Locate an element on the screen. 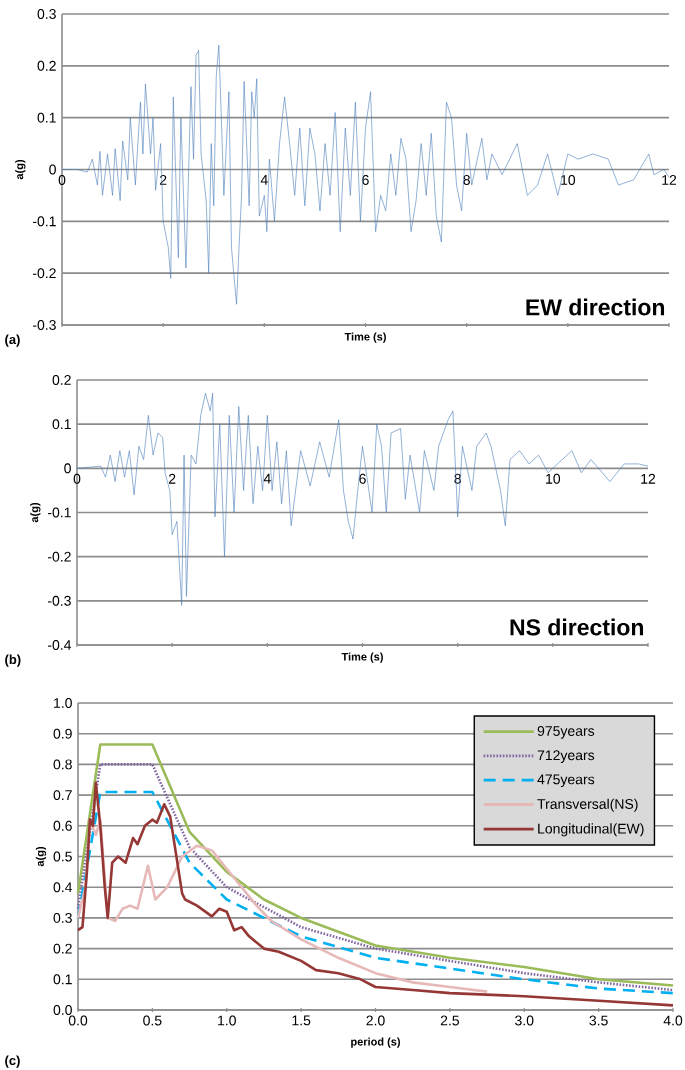 This screenshot has height=1070, width=685. x-tick-label: 0.5 is located at coordinates (152, 1020).